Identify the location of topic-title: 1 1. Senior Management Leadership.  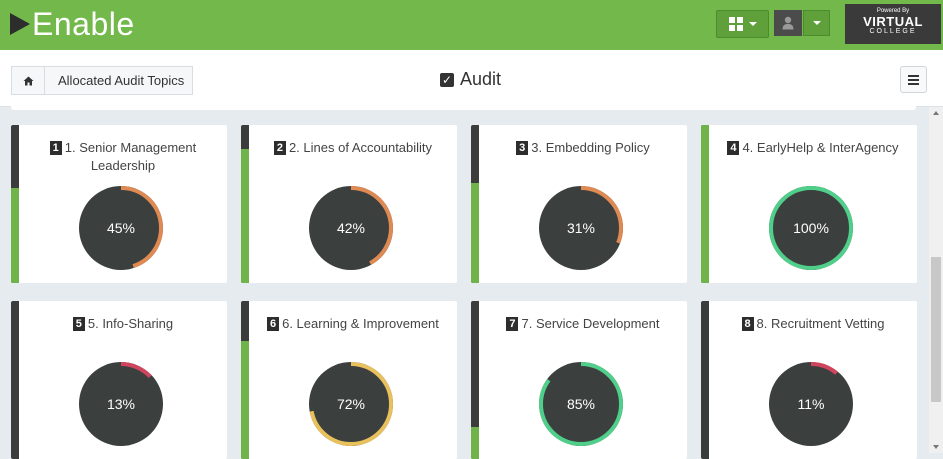
(123, 157).